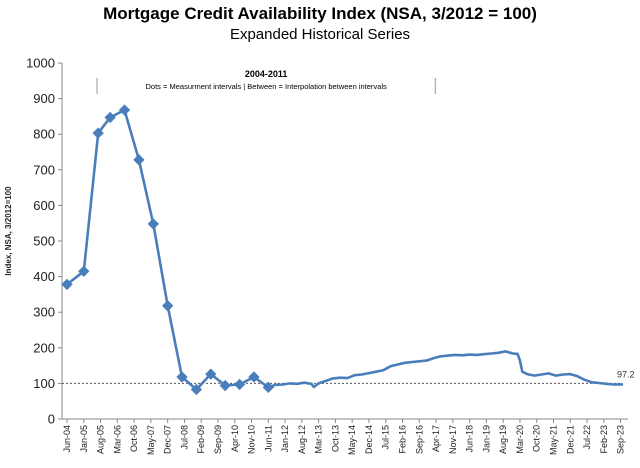 This screenshot has width=640, height=468. Describe the element at coordinates (84, 439) in the screenshot. I see `x-tick-label: Jan-05` at that location.